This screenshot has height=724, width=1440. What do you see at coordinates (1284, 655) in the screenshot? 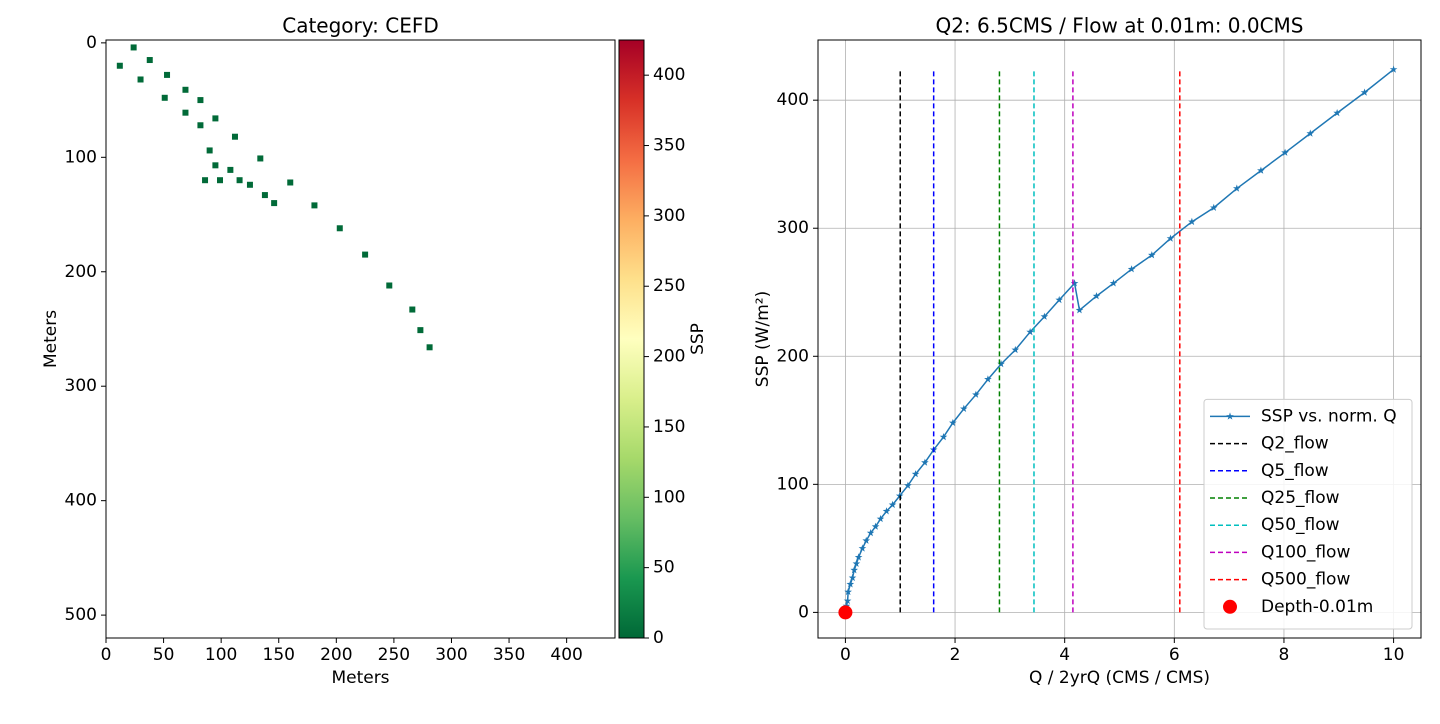
I see `x-tick-label: 8` at bounding box center [1284, 655].